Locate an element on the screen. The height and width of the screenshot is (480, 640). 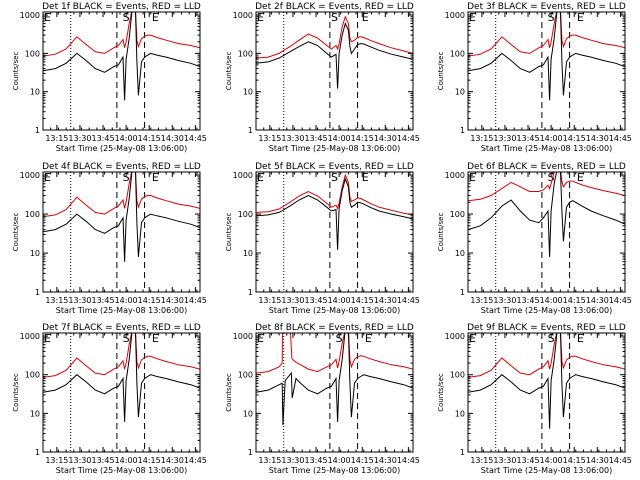
plot-title: Det 9f BLACK = Events, RED = LLD is located at coordinates (546, 328).